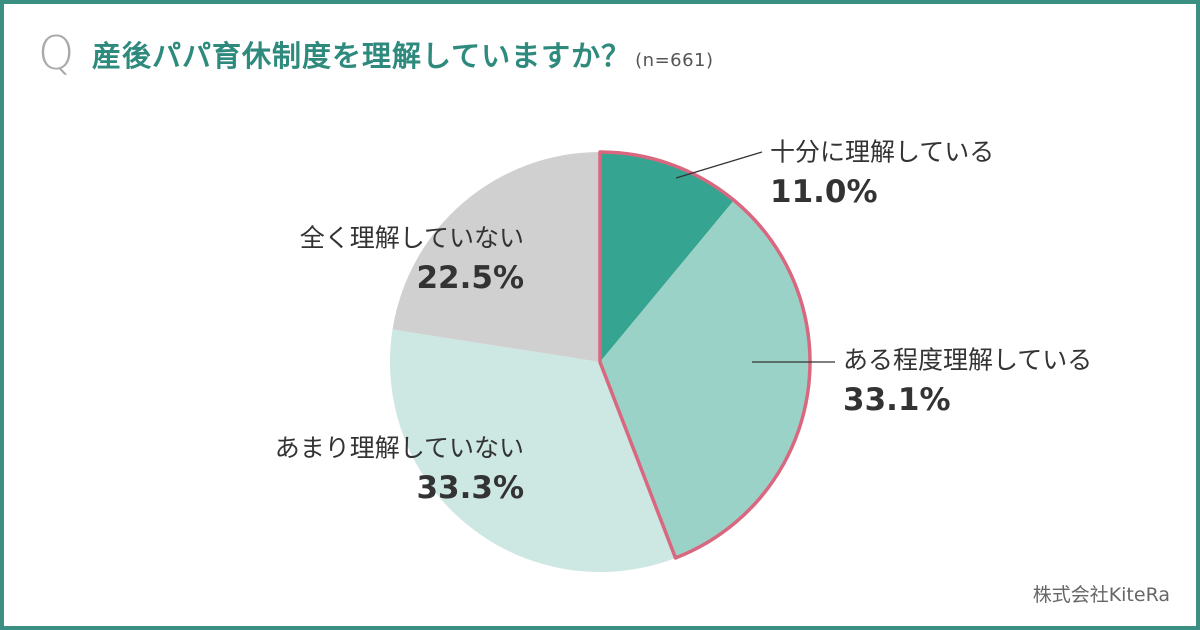 This screenshot has height=630, width=1200. Describe the element at coordinates (399, 448) in the screenshot. I see `slice-label-slice-3: あまり理解していない` at that location.